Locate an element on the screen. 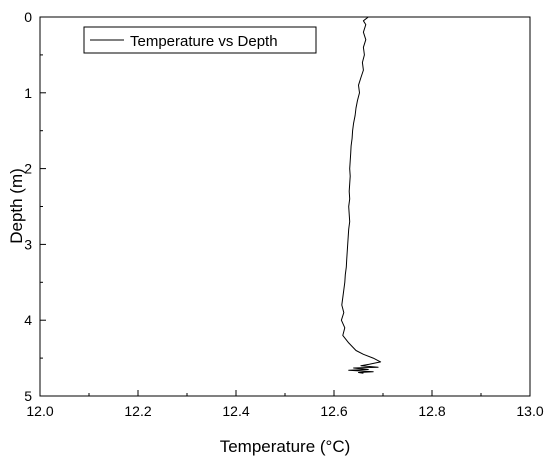 This screenshot has width=550, height=466. legend: Temperature vs Depth is located at coordinates (200, 40).